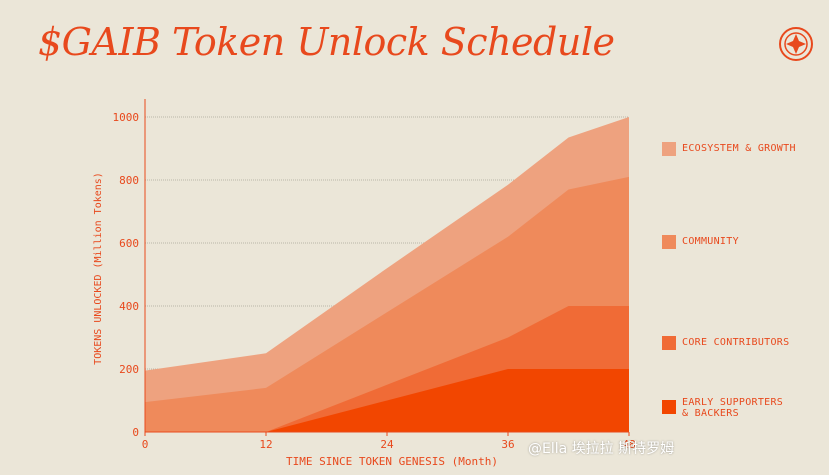 This screenshot has width=829, height=475. I want to click on legend-swatch-community, so click(669, 242).